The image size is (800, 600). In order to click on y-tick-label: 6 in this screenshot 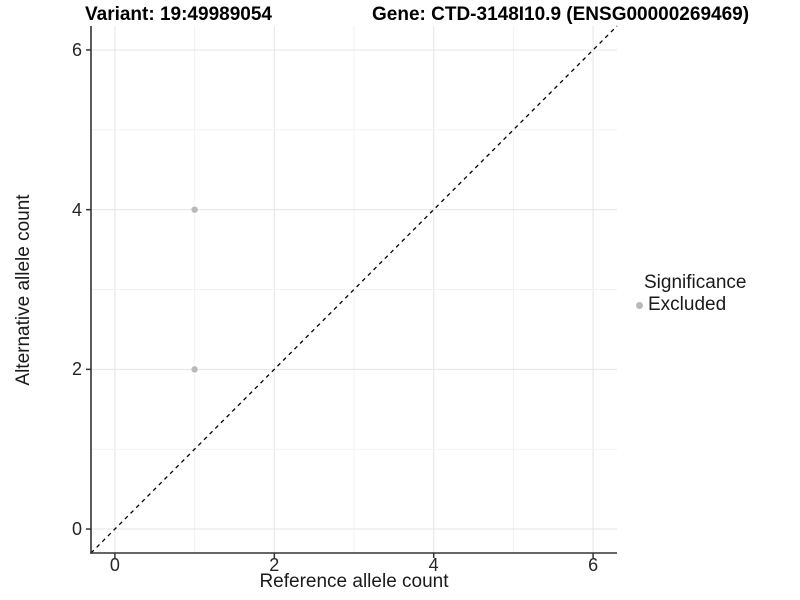, I will do `click(76, 49)`.